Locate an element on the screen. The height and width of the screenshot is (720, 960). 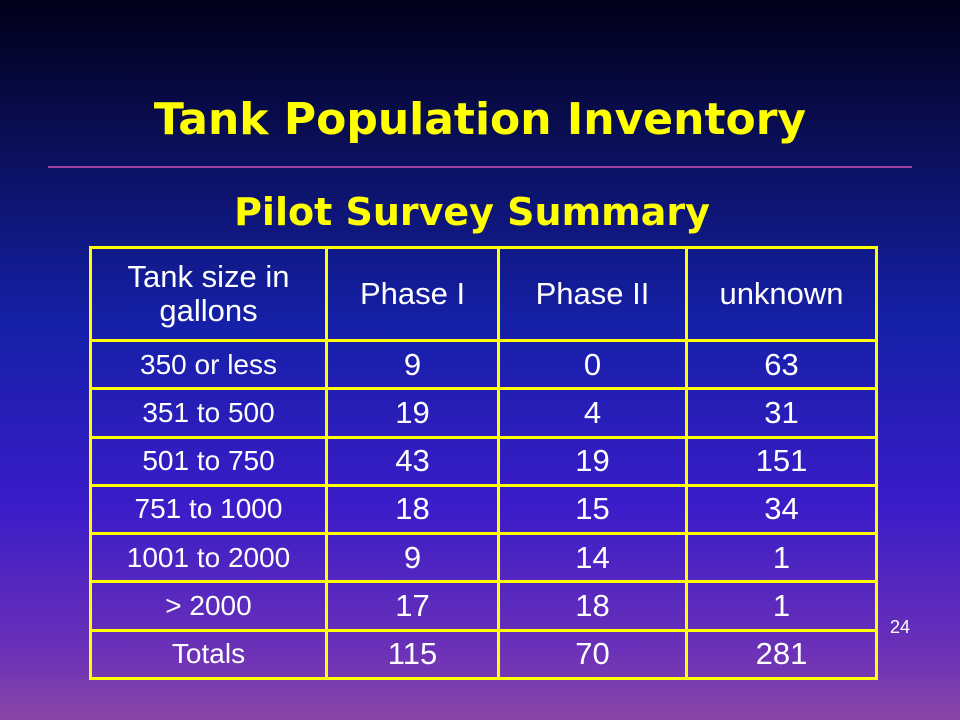
table-row: 1001 to 2000 9 14 1 is located at coordinates (483, 558).